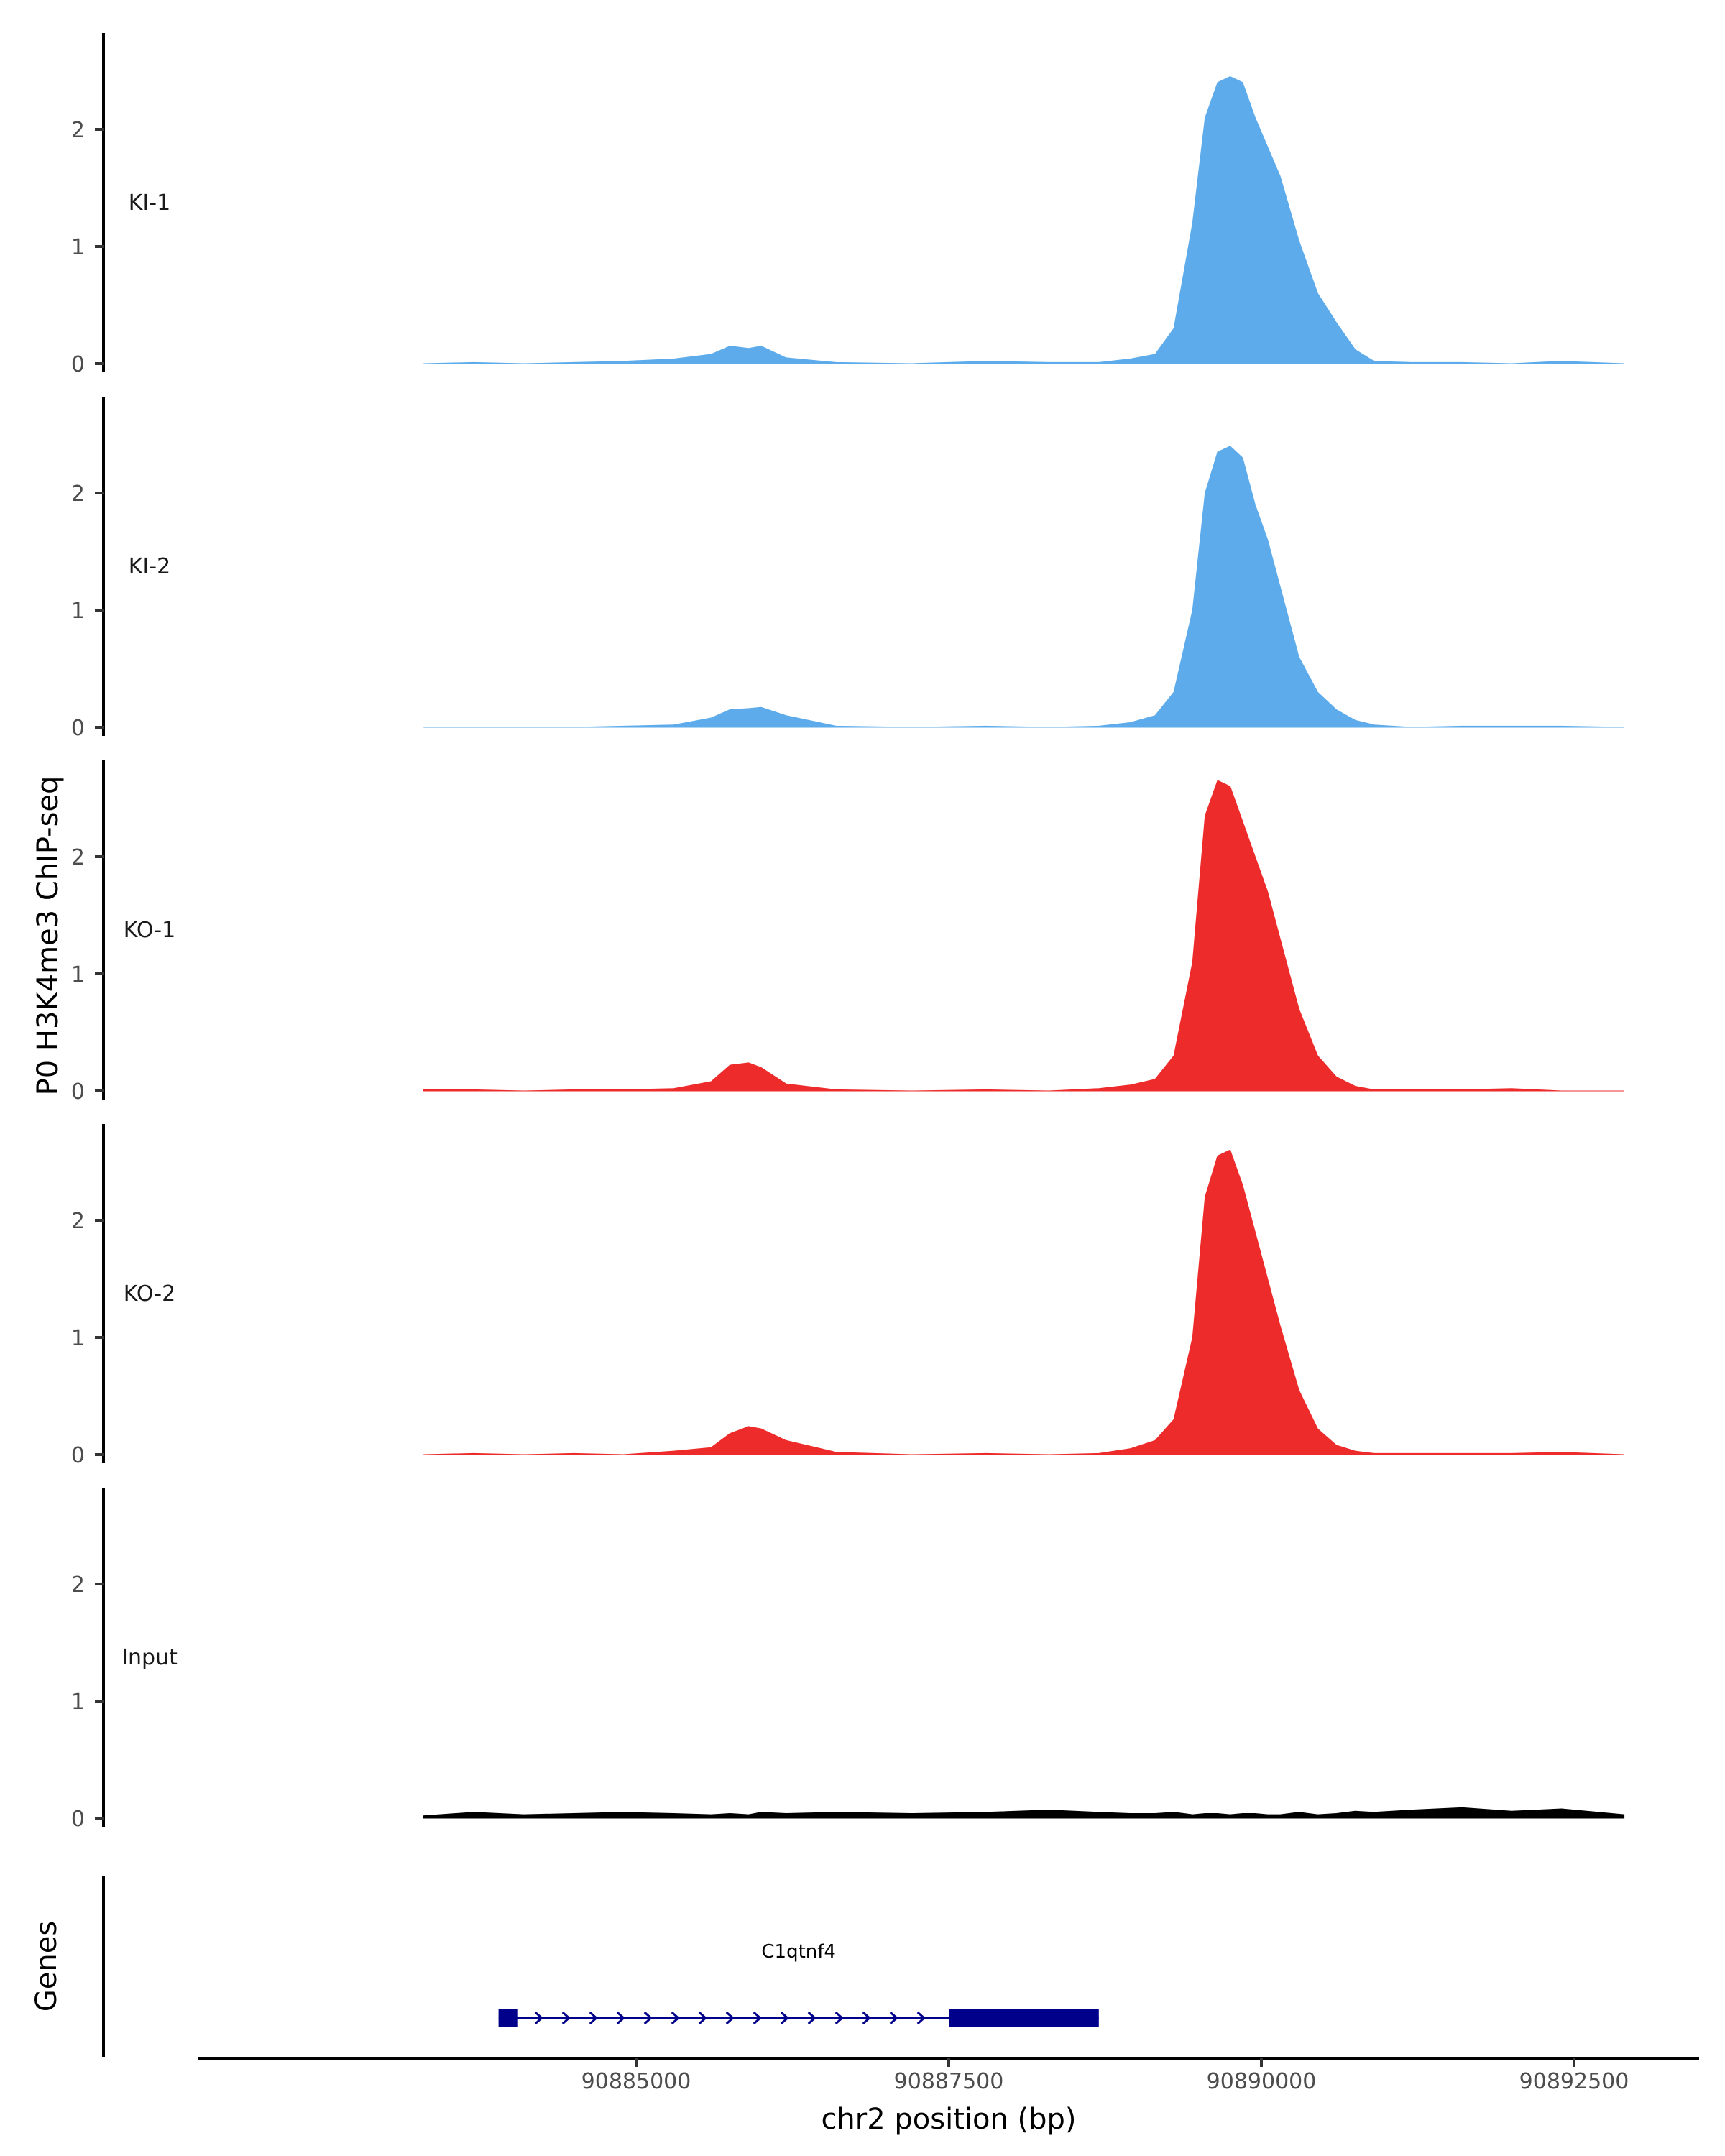 This screenshot has height=2156, width=1725. Describe the element at coordinates (798, 1952) in the screenshot. I see `gene-name-label: C1qtnf4` at that location.